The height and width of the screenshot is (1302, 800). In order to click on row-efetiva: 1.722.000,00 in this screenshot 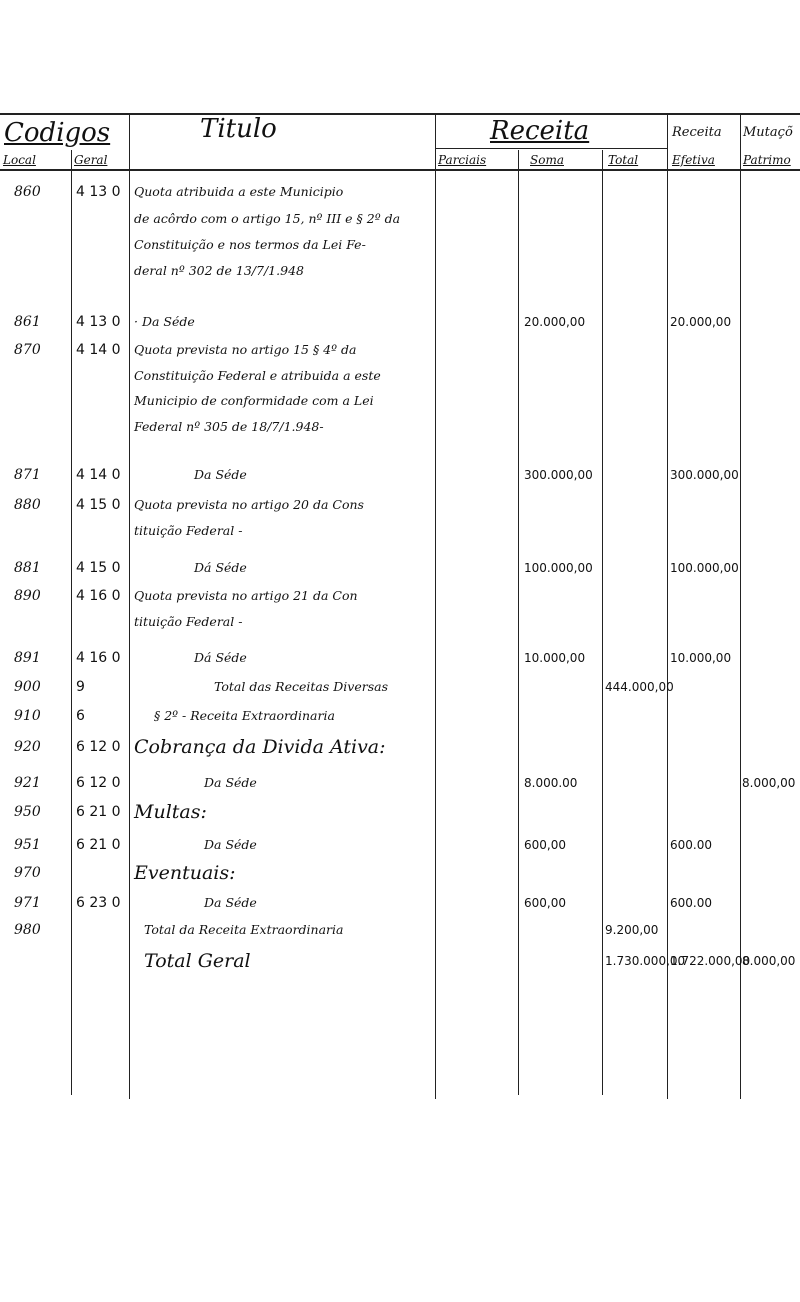, I will do `click(710, 961)`.